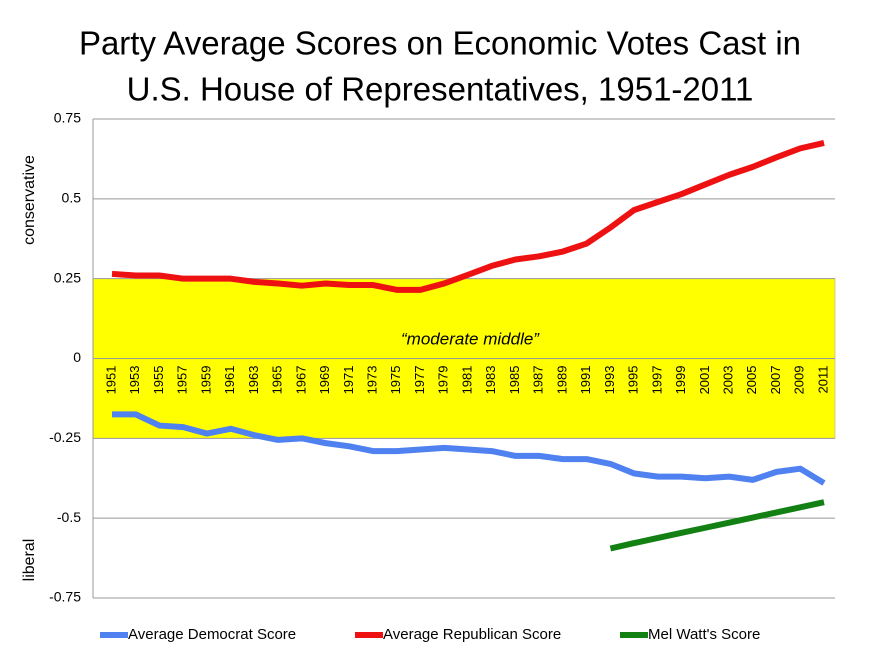  I want to click on x-tick-label: 1969, so click(324, 380).